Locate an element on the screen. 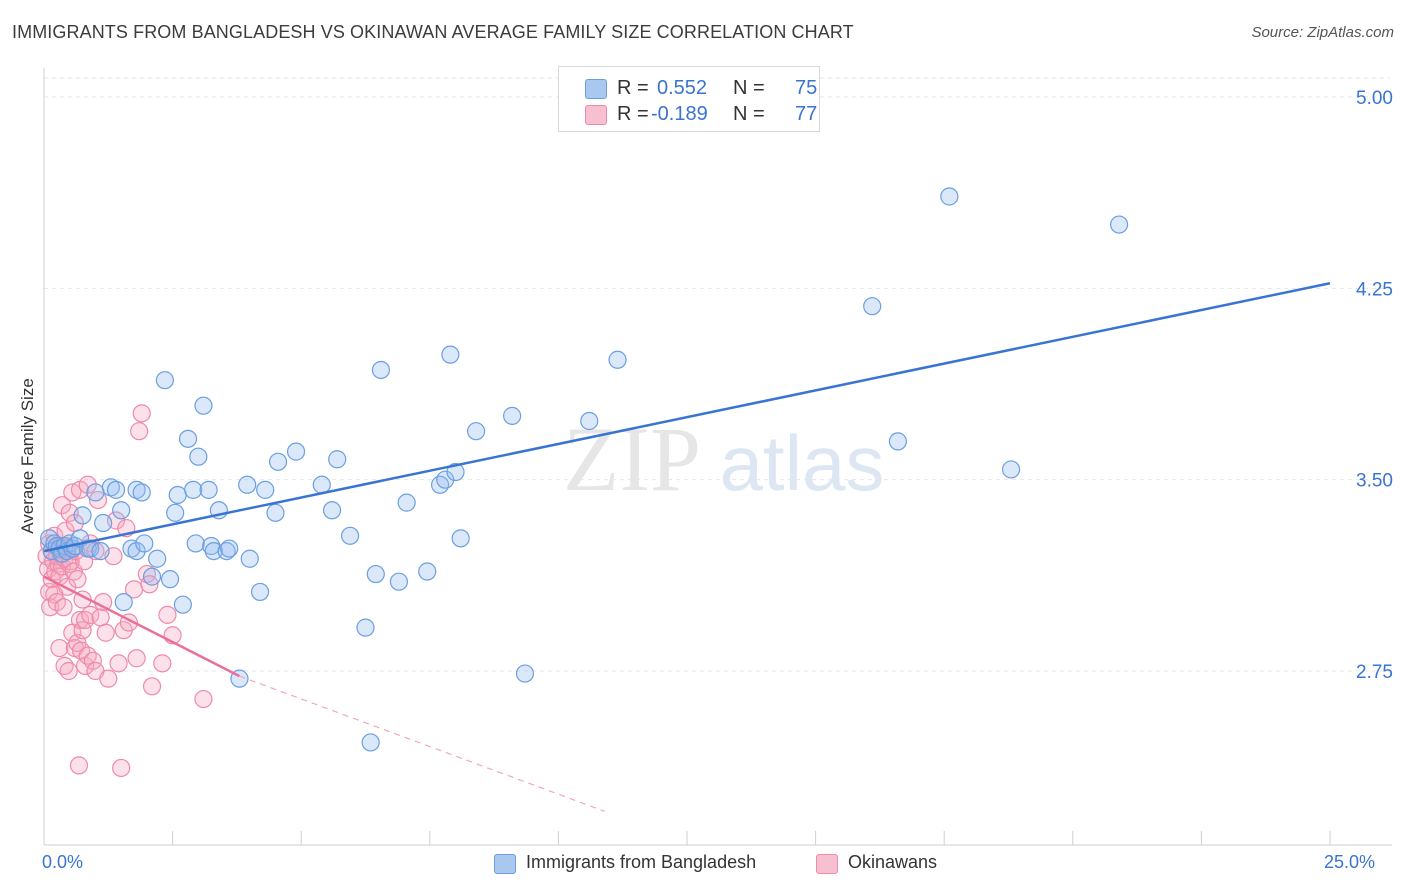 The height and width of the screenshot is (892, 1406). y-axis-label: Average Family Size is located at coordinates (27, 456).